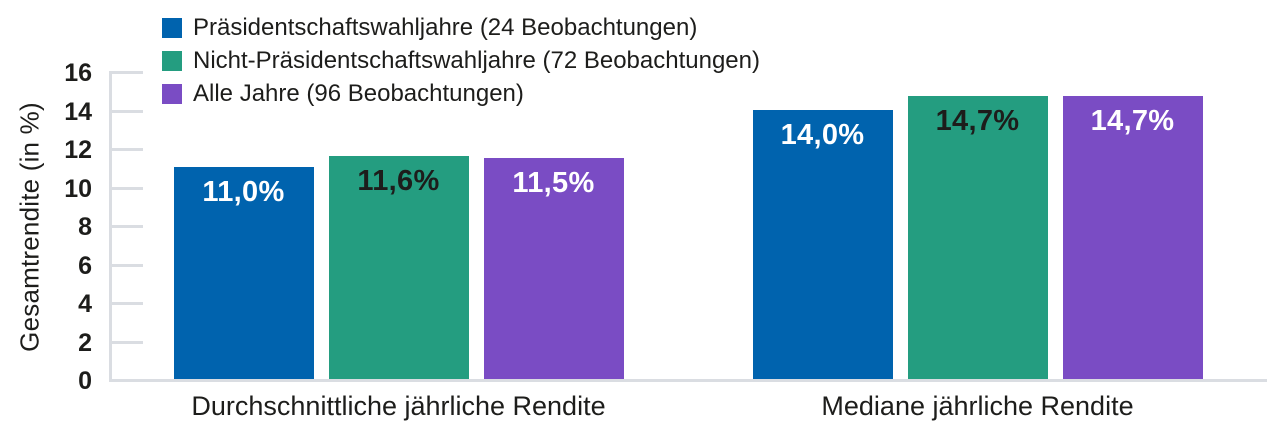 The height and width of the screenshot is (447, 1280). I want to click on bar: 11,5%, so click(553, 268).